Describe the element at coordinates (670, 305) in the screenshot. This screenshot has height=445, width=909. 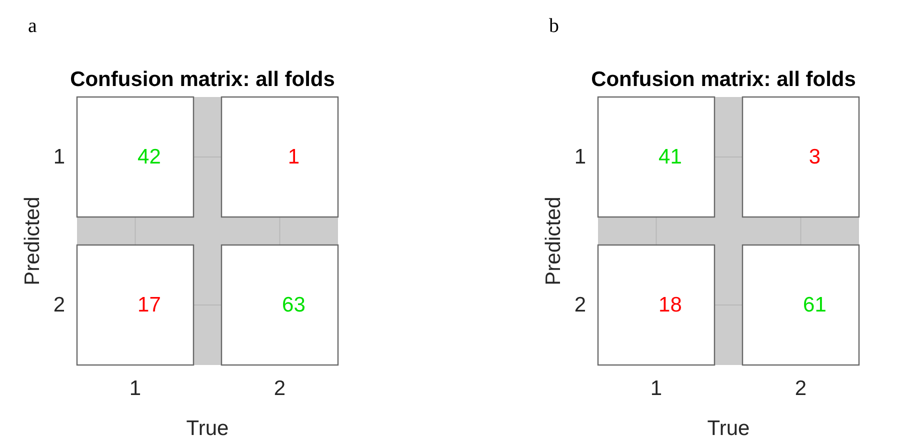
I see `data-label: 18` at that location.